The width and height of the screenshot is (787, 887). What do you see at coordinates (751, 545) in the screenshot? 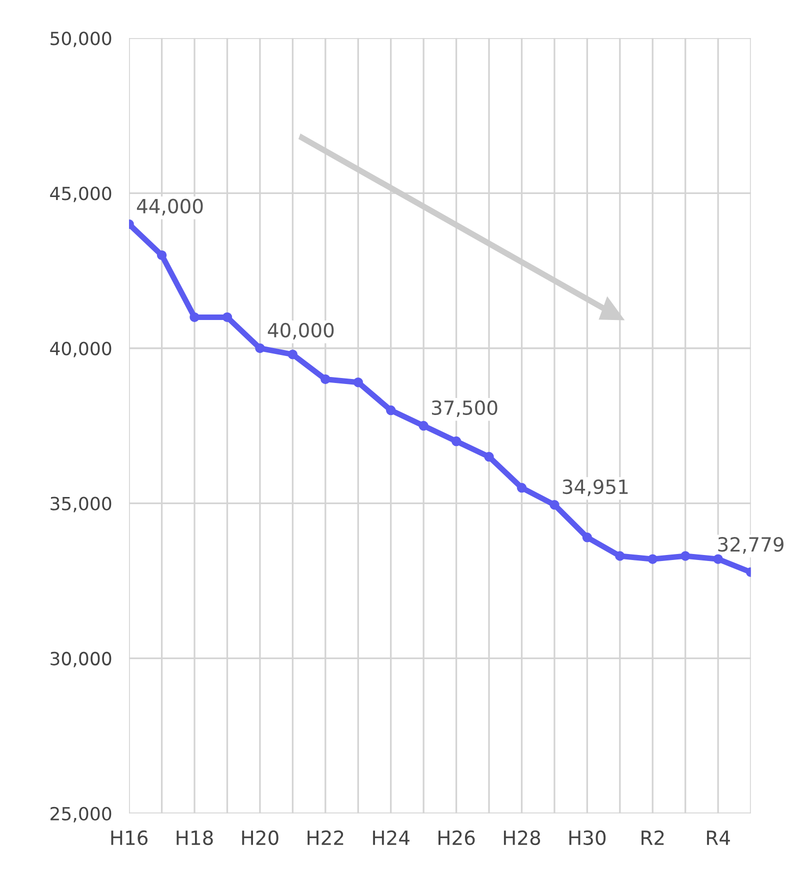
I see `data-label: 32,779` at bounding box center [751, 545].